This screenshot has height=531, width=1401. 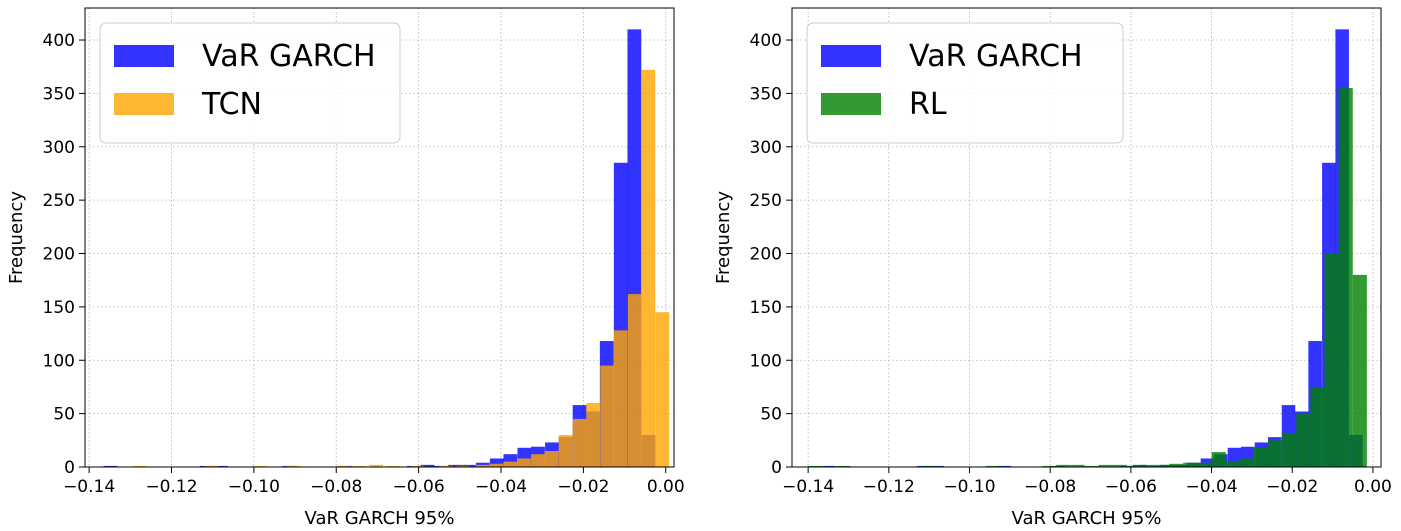 I want to click on legend: VaR GARCH TCN, so click(x=250, y=83).